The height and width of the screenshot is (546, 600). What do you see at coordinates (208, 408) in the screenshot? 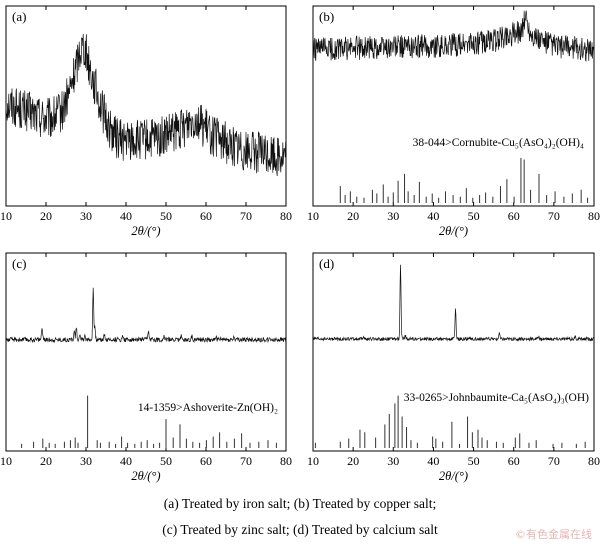
I see `reference-card-label: 14-1359>Ashoverite-Zn(OH)₂` at bounding box center [208, 408].